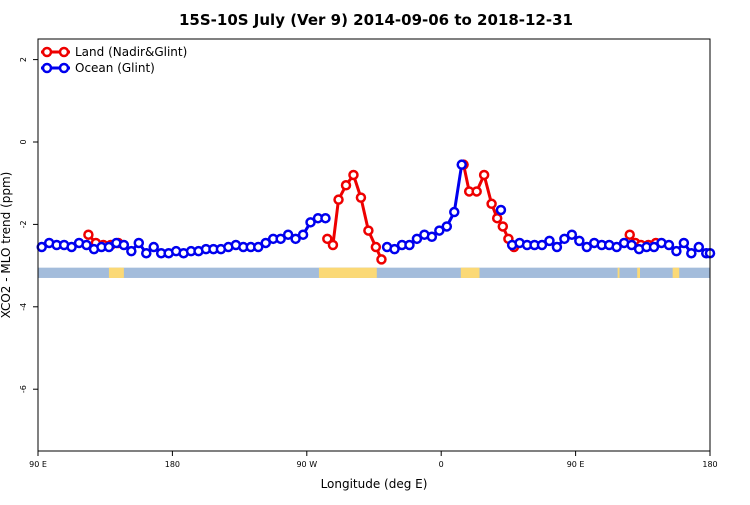 The width and height of the screenshot is (750, 505). I want to click on y-tick-label: 2, so click(23, 59).